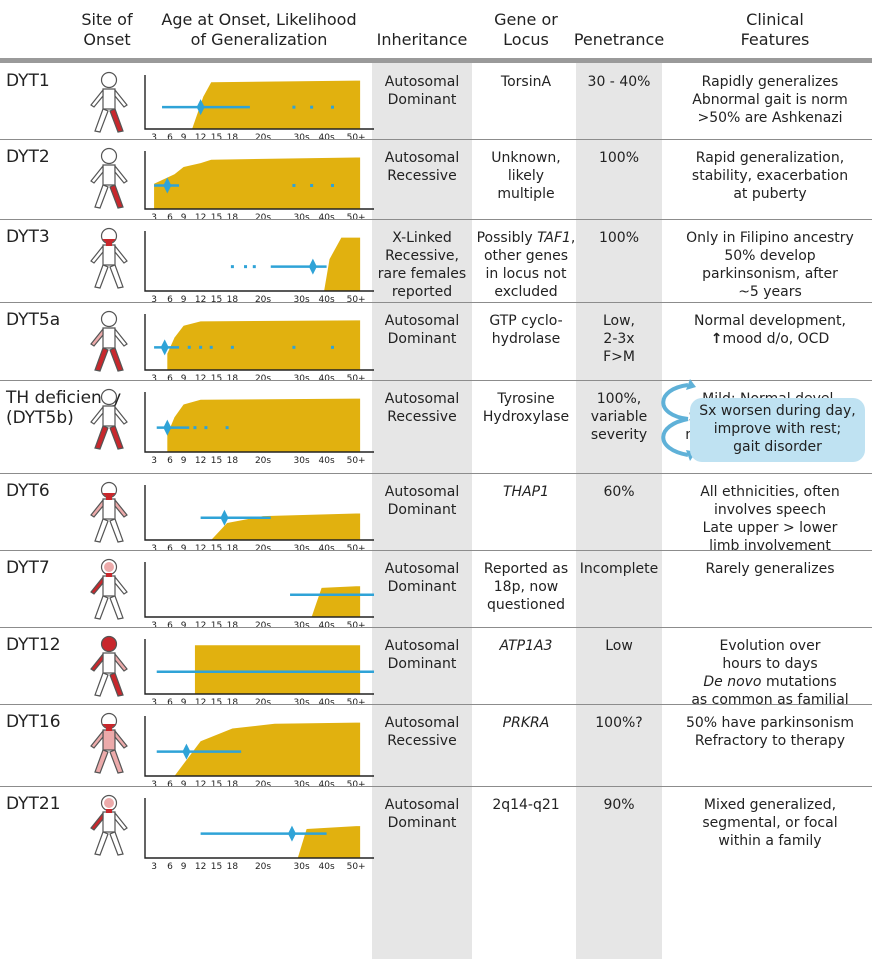  I want to click on penetrance-cell: 100%, variable severity, so click(619, 417).